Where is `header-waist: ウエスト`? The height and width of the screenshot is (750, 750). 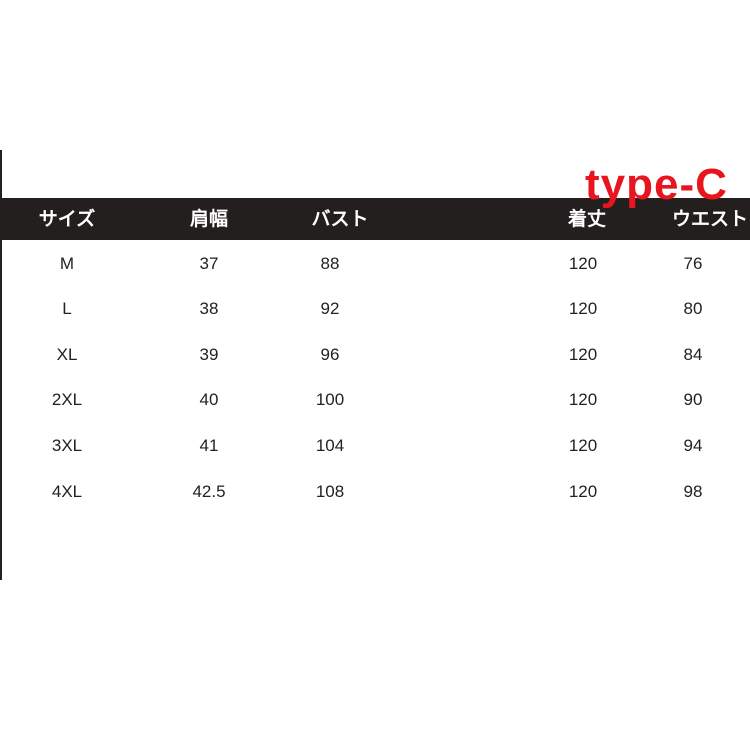
header-waist: ウエスト is located at coordinates (710, 219).